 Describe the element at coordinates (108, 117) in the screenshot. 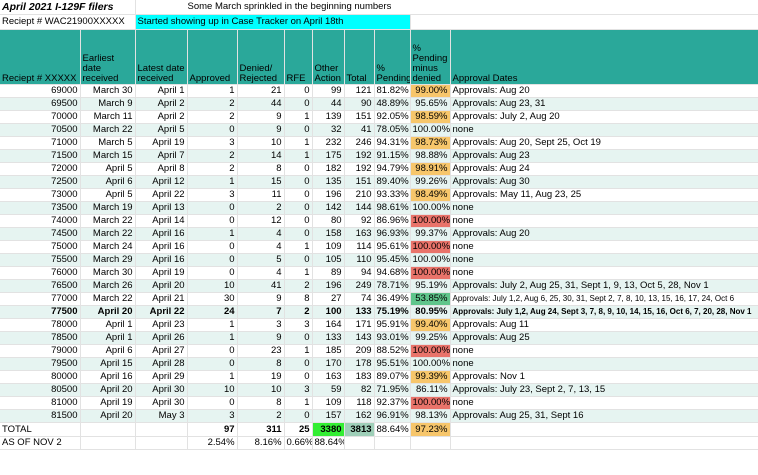

I see `earliest-cell: March 11` at that location.